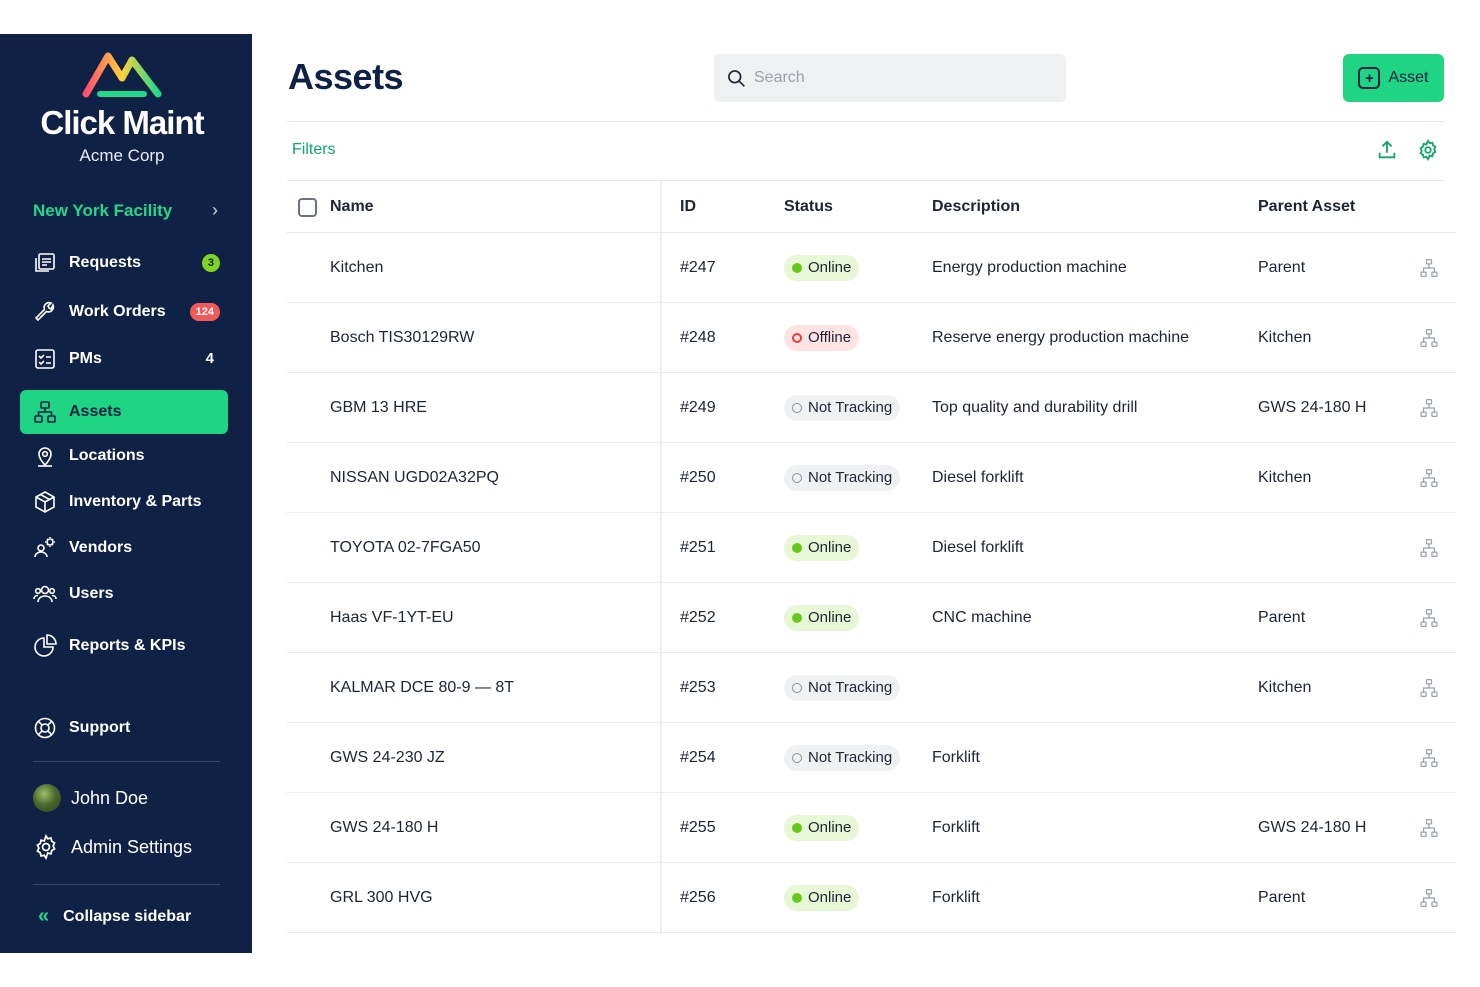  Describe the element at coordinates (357, 267) in the screenshot. I see `asset-name: Kitchen` at that location.